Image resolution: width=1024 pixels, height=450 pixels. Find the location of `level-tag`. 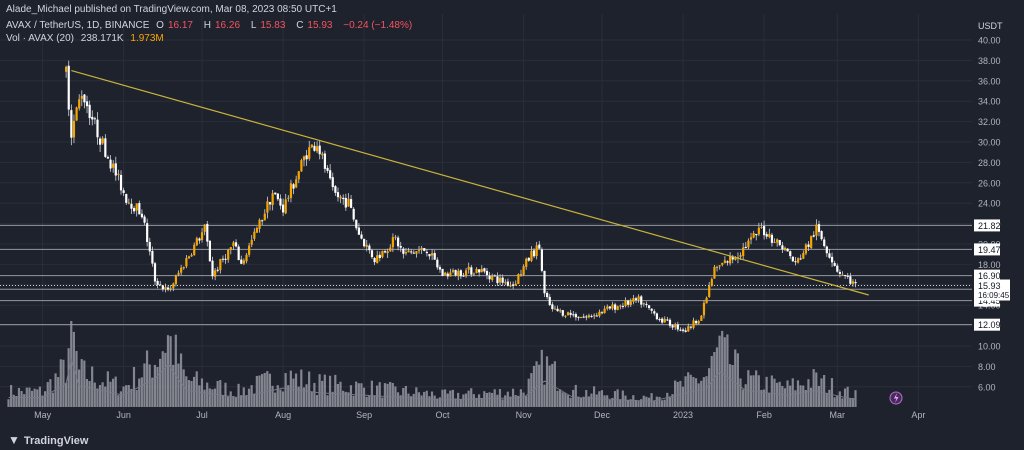

level-tag is located at coordinates (987, 249).